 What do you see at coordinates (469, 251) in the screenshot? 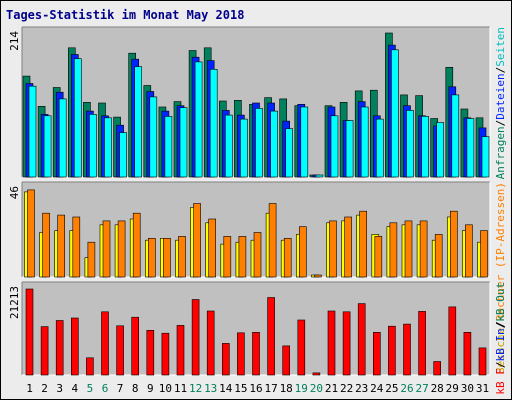
I see `bar-rechner-ip-adressen--day-30` at bounding box center [469, 251].